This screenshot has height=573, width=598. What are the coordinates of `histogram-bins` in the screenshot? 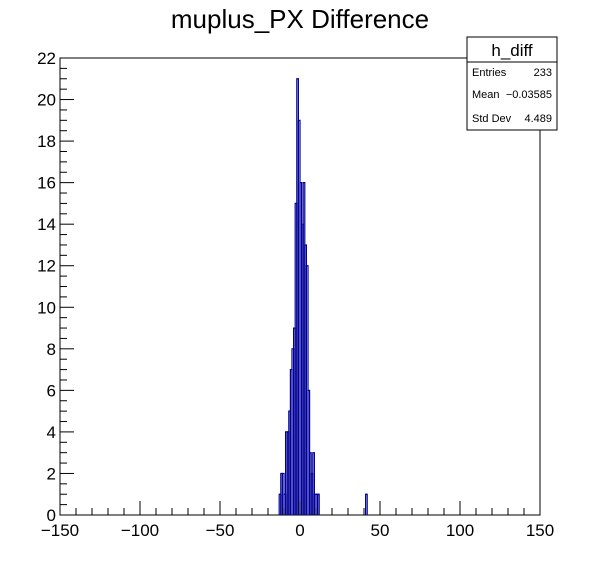 It's located at (323, 296).